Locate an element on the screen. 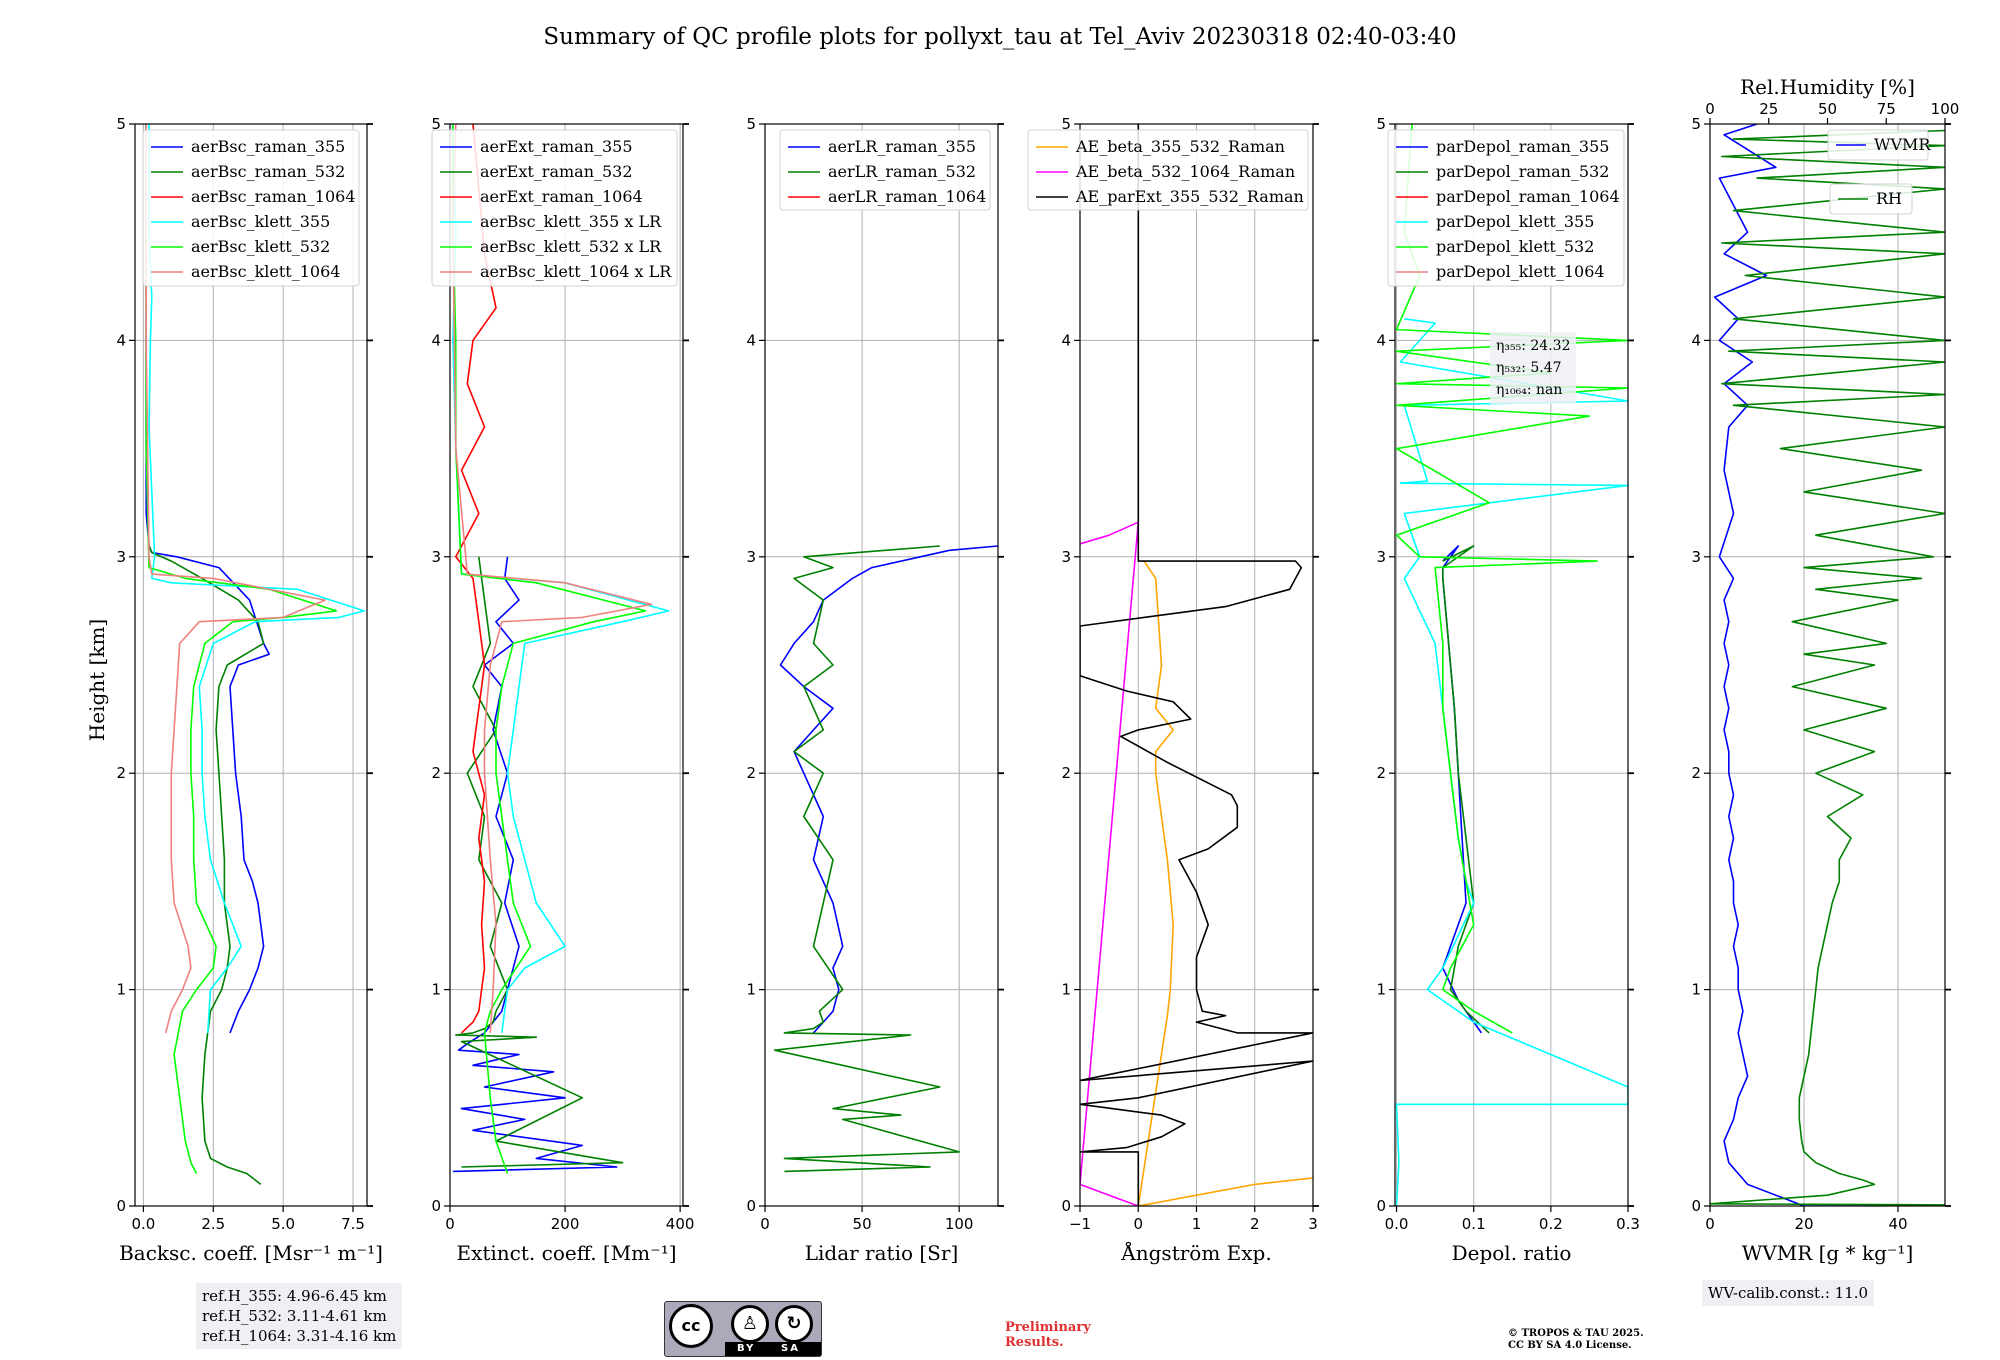 This screenshot has height=1360, width=2000. x-tick-label-2: 5.0 is located at coordinates (283, 1224).